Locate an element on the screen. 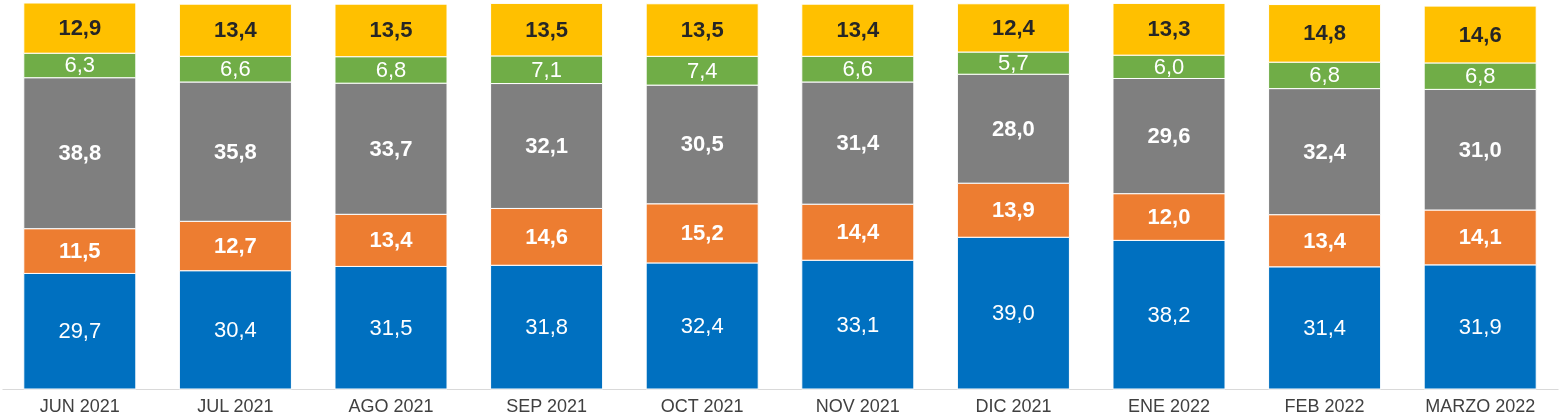 The width and height of the screenshot is (1560, 417). data-label: 13,3 is located at coordinates (1169, 29).